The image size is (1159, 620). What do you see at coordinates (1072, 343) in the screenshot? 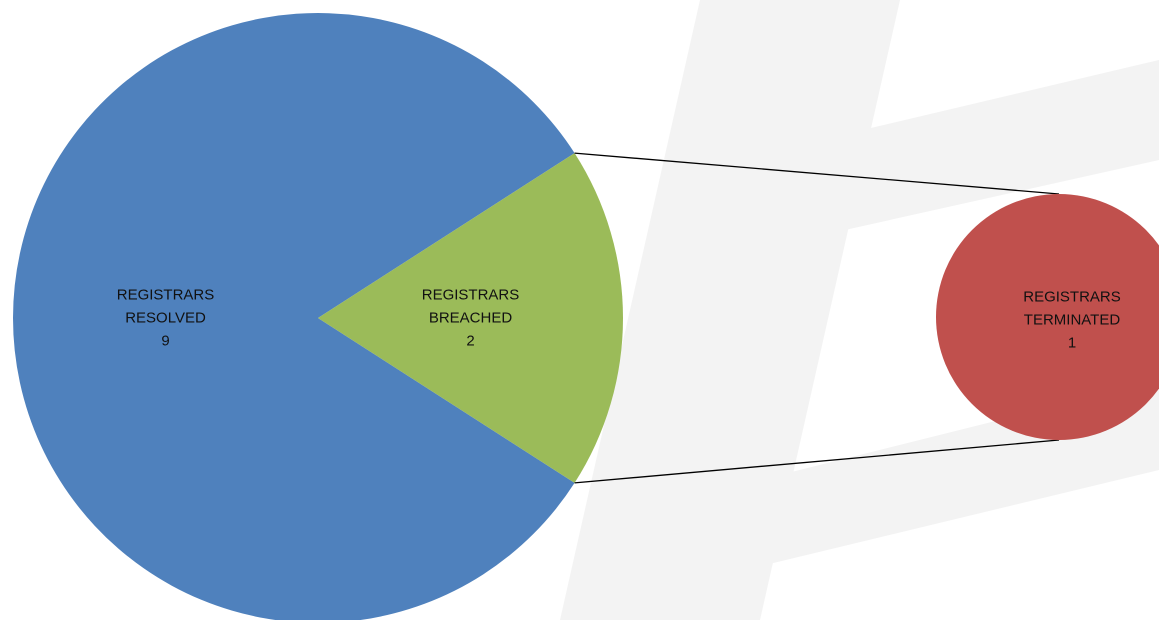
I see `label-text: 1` at bounding box center [1072, 343].